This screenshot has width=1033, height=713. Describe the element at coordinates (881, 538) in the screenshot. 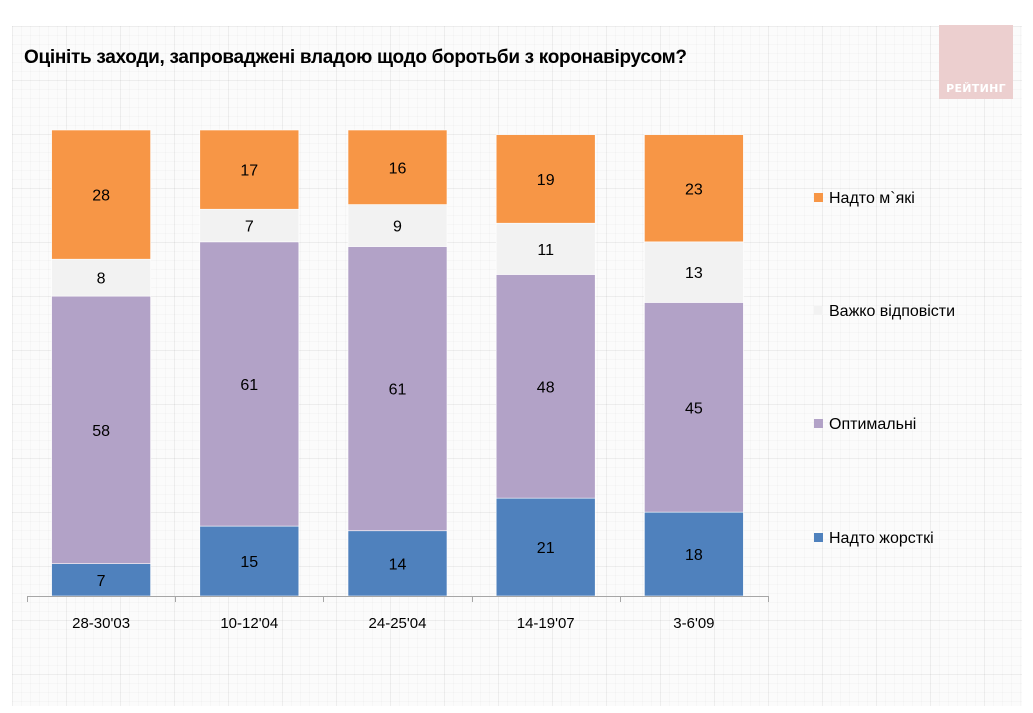

I see `legend-label: Надто жорсткі` at that location.